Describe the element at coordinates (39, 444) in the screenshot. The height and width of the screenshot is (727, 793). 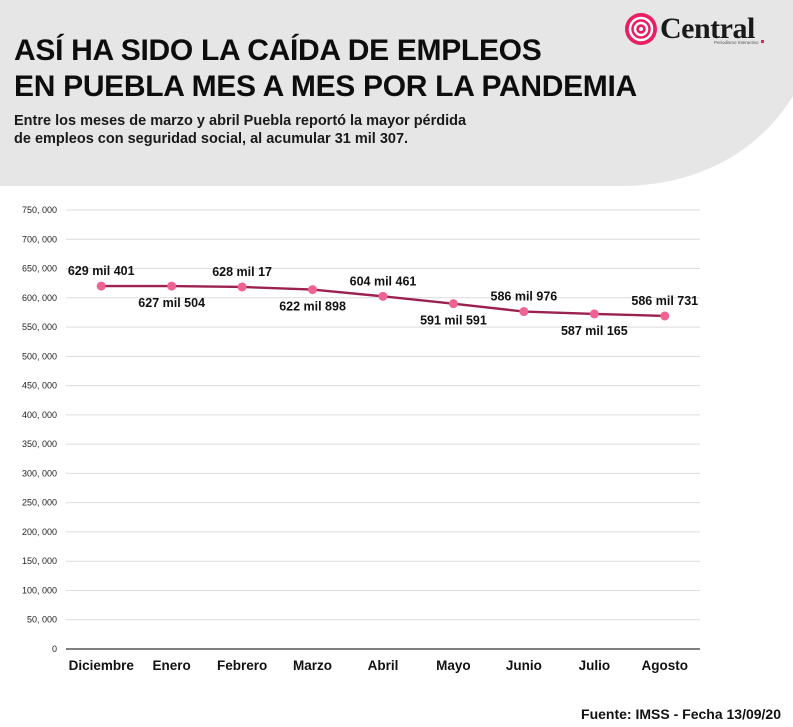
I see `y-tick-label: 350, 000` at that location.